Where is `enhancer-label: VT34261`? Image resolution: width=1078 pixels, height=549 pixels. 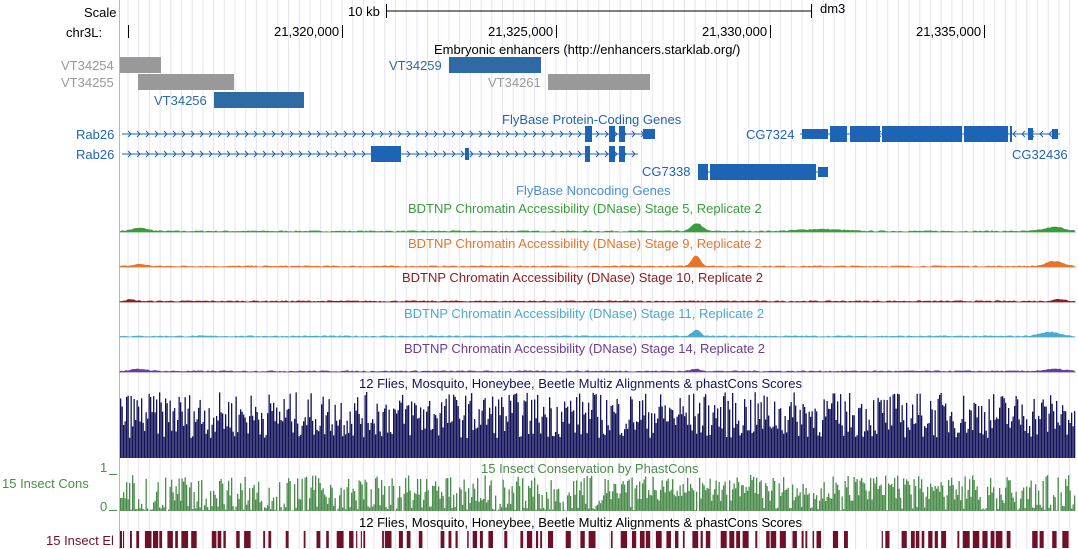
enhancer-label: VT34261 is located at coordinates (514, 82).